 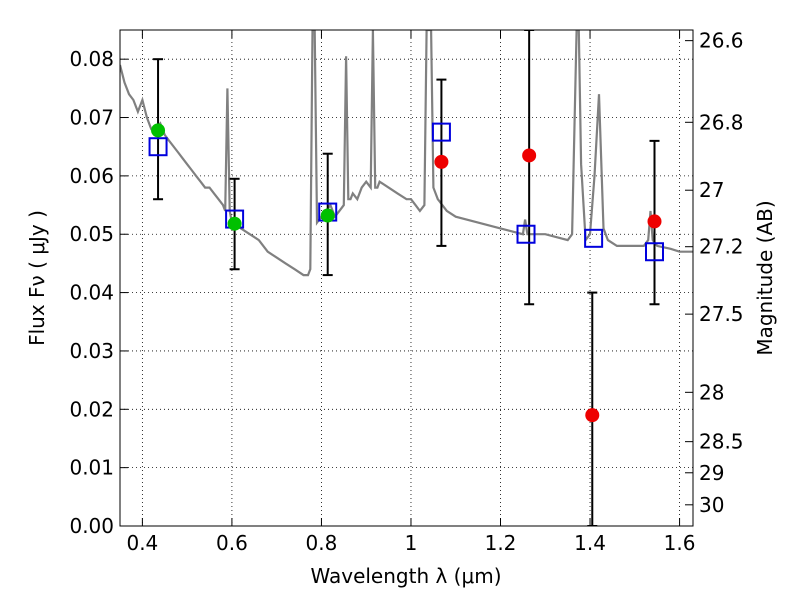 I want to click on x-tick-label: 0.4, so click(x=142, y=543).